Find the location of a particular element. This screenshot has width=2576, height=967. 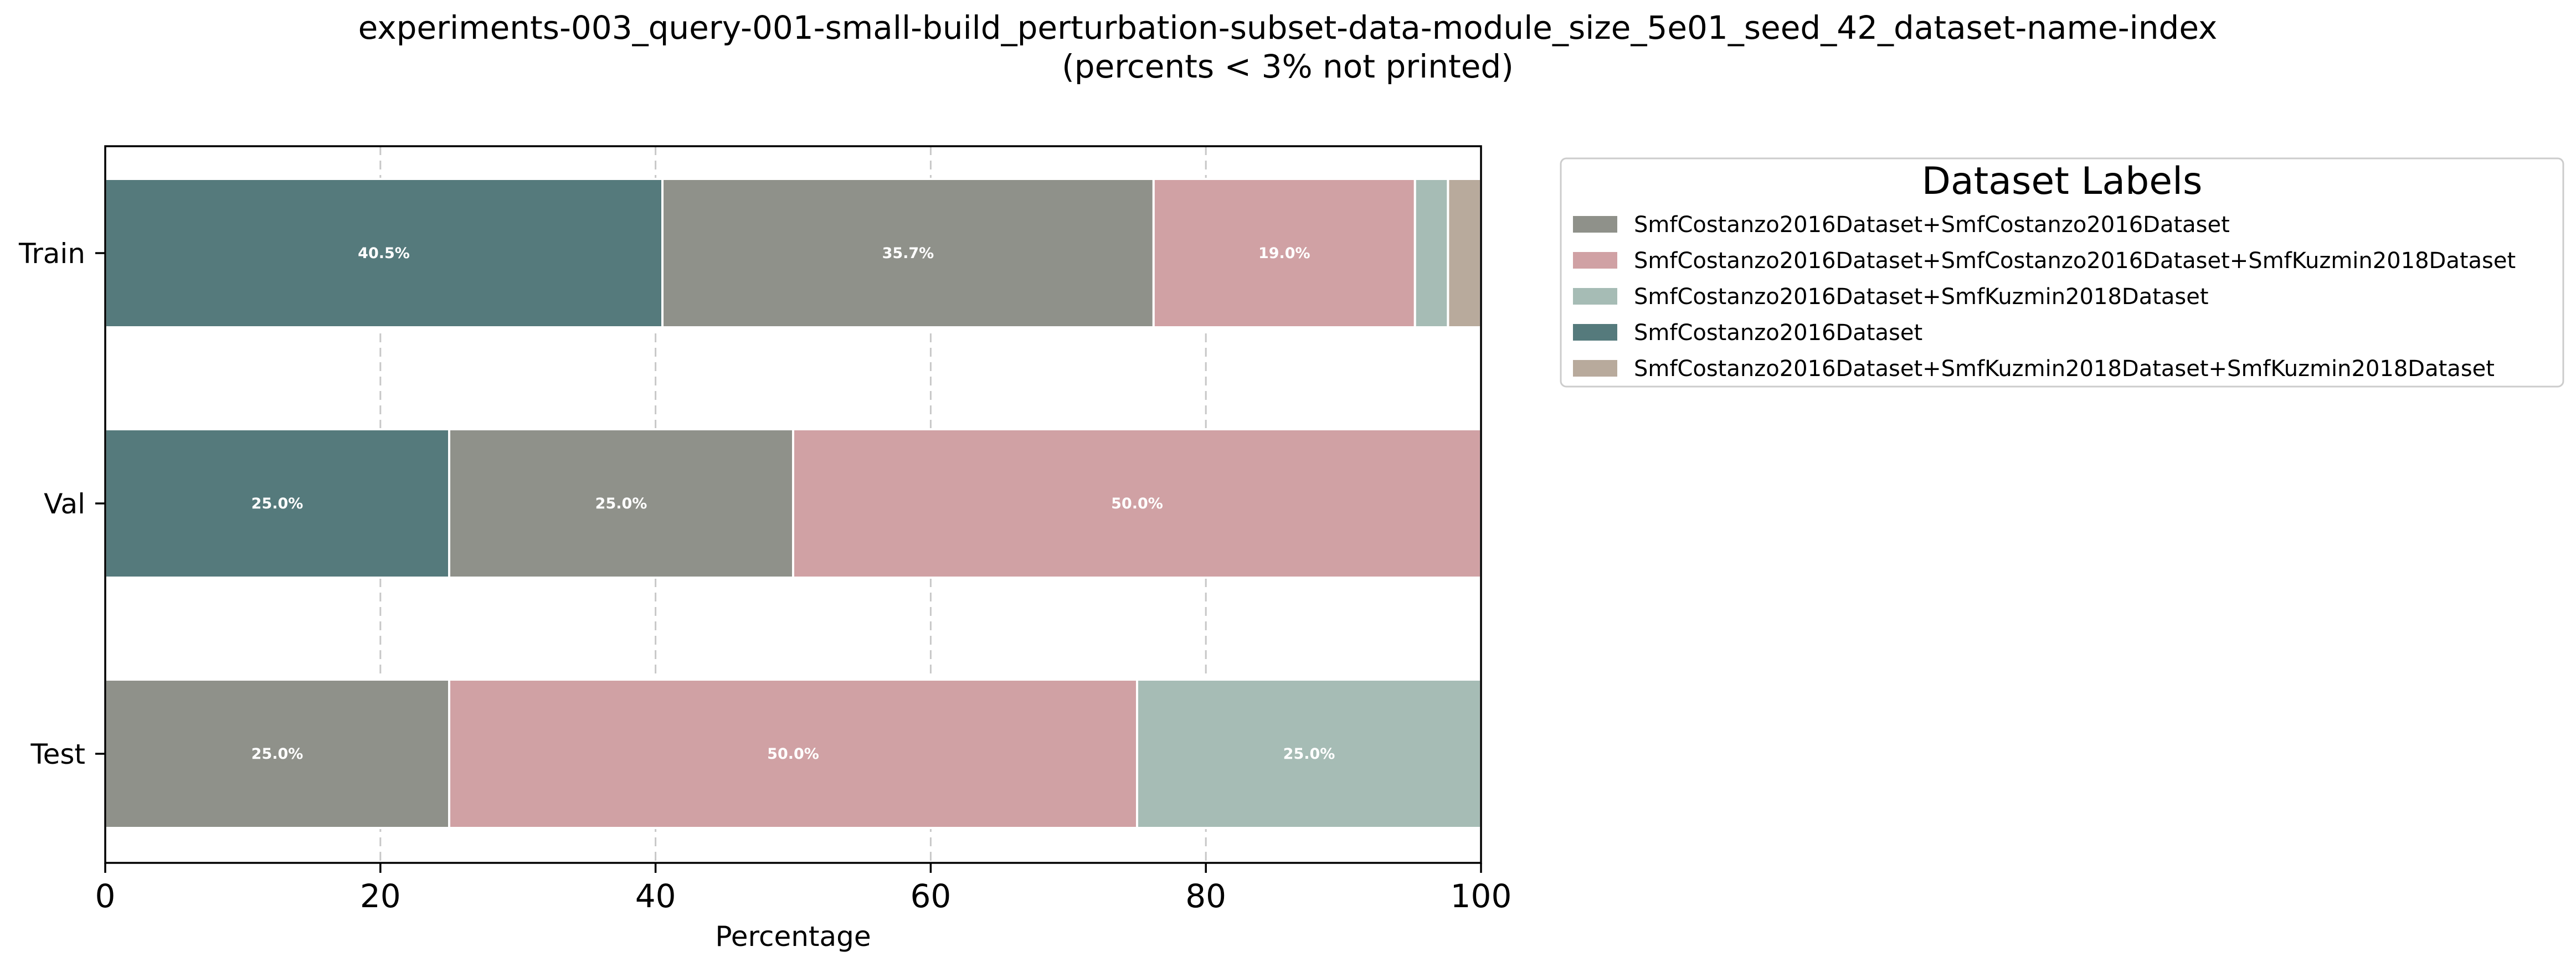

legend-box is located at coordinates (2062, 272).